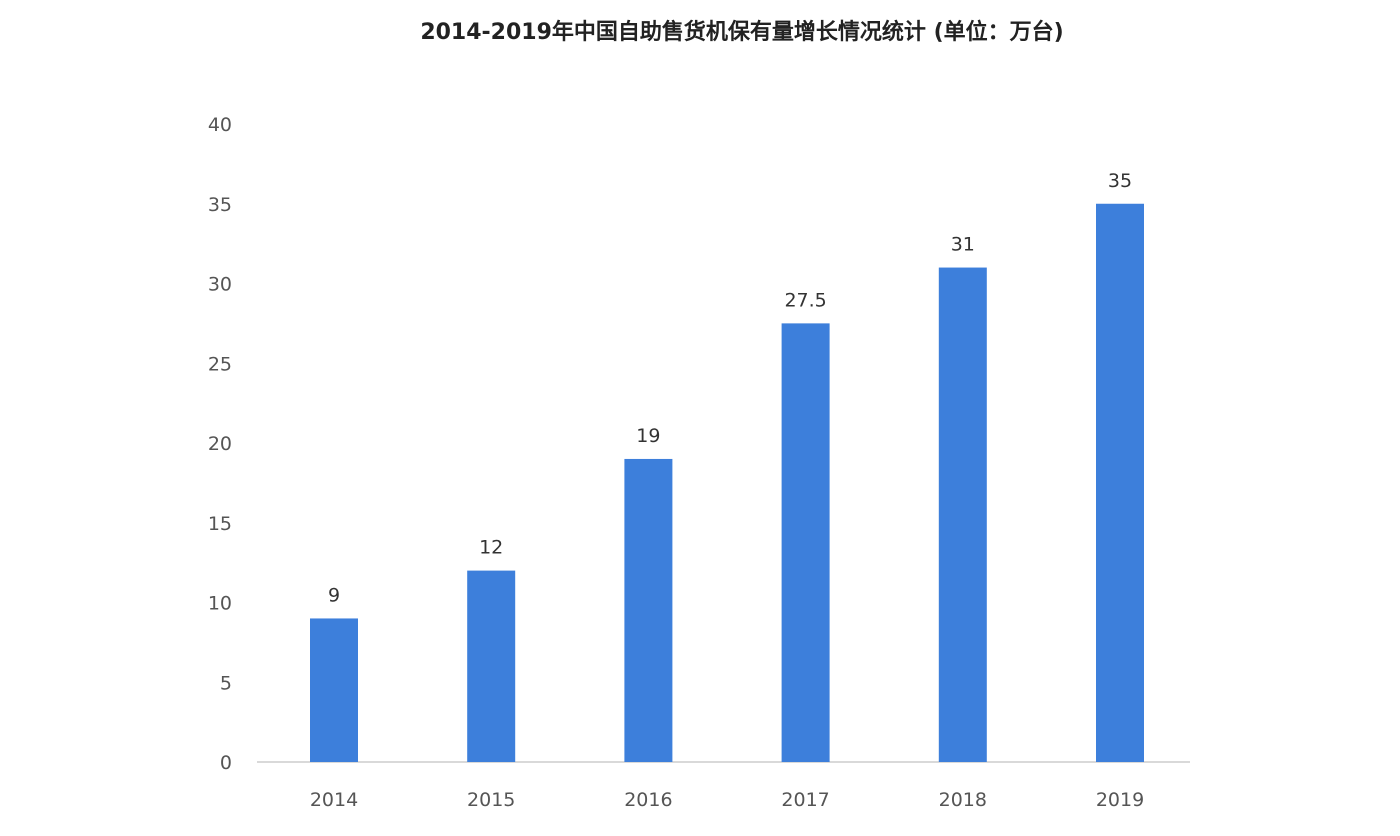 This screenshot has width=1400, height=836. Describe the element at coordinates (491, 800) in the screenshot. I see `x-tick-label: 2015` at that location.